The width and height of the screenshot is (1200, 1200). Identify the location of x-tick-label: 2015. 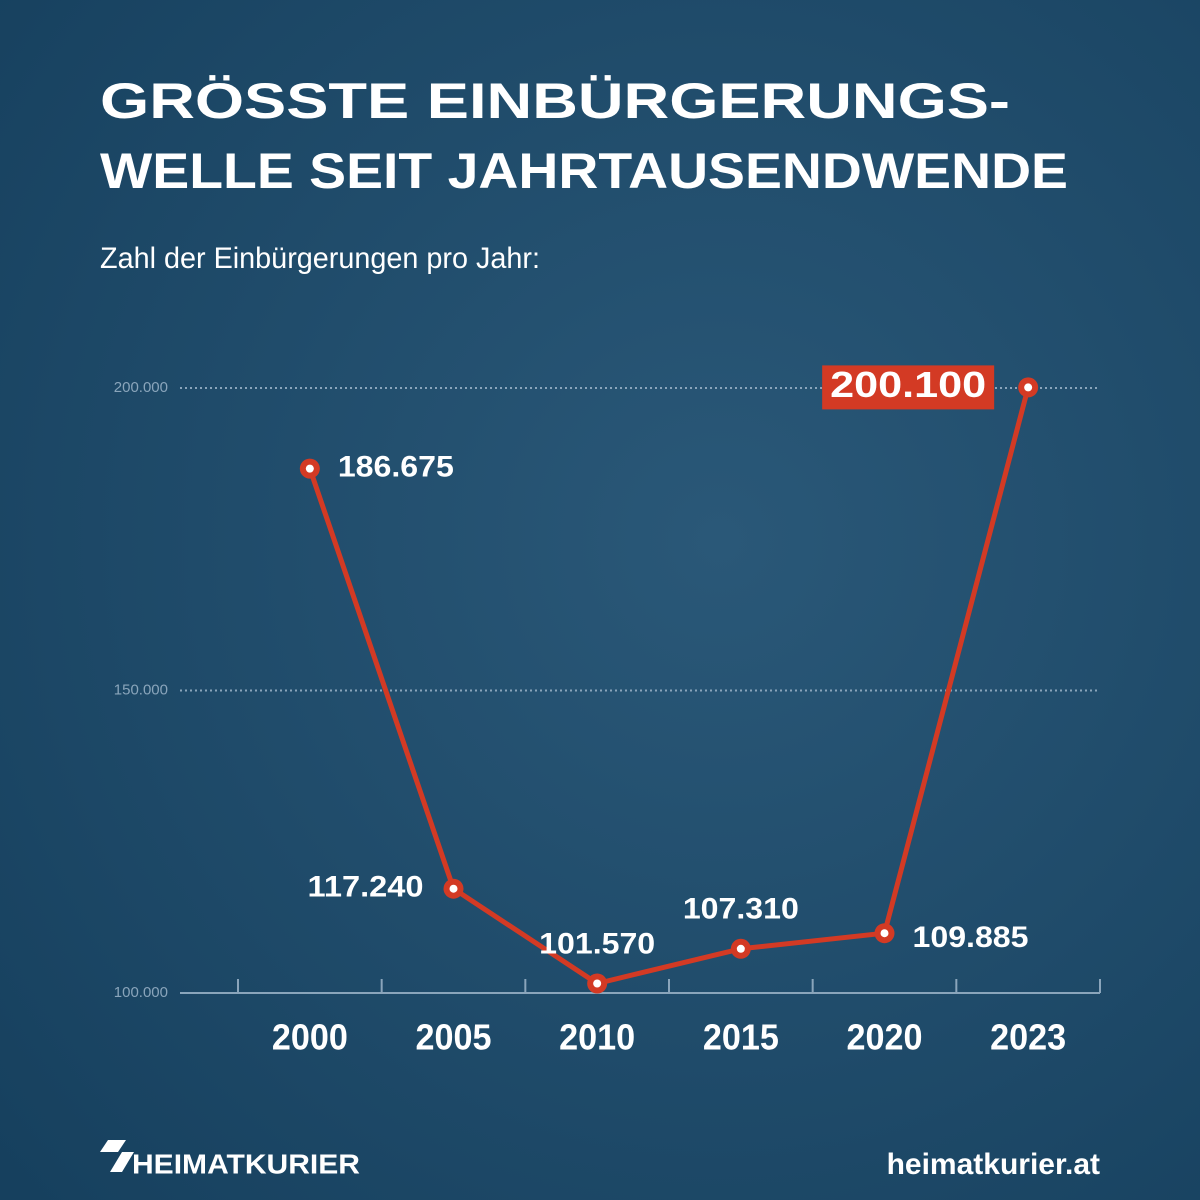
(741, 1037).